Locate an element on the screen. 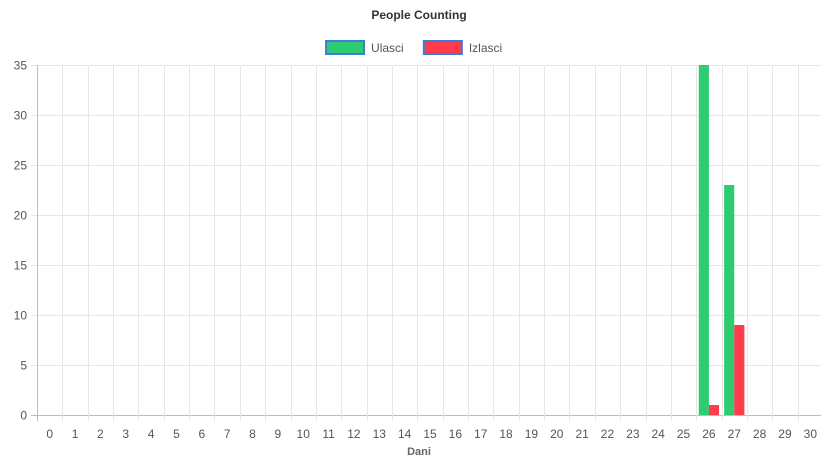 This screenshot has width=821, height=457. x-tick-label: 4 is located at coordinates (151, 434).